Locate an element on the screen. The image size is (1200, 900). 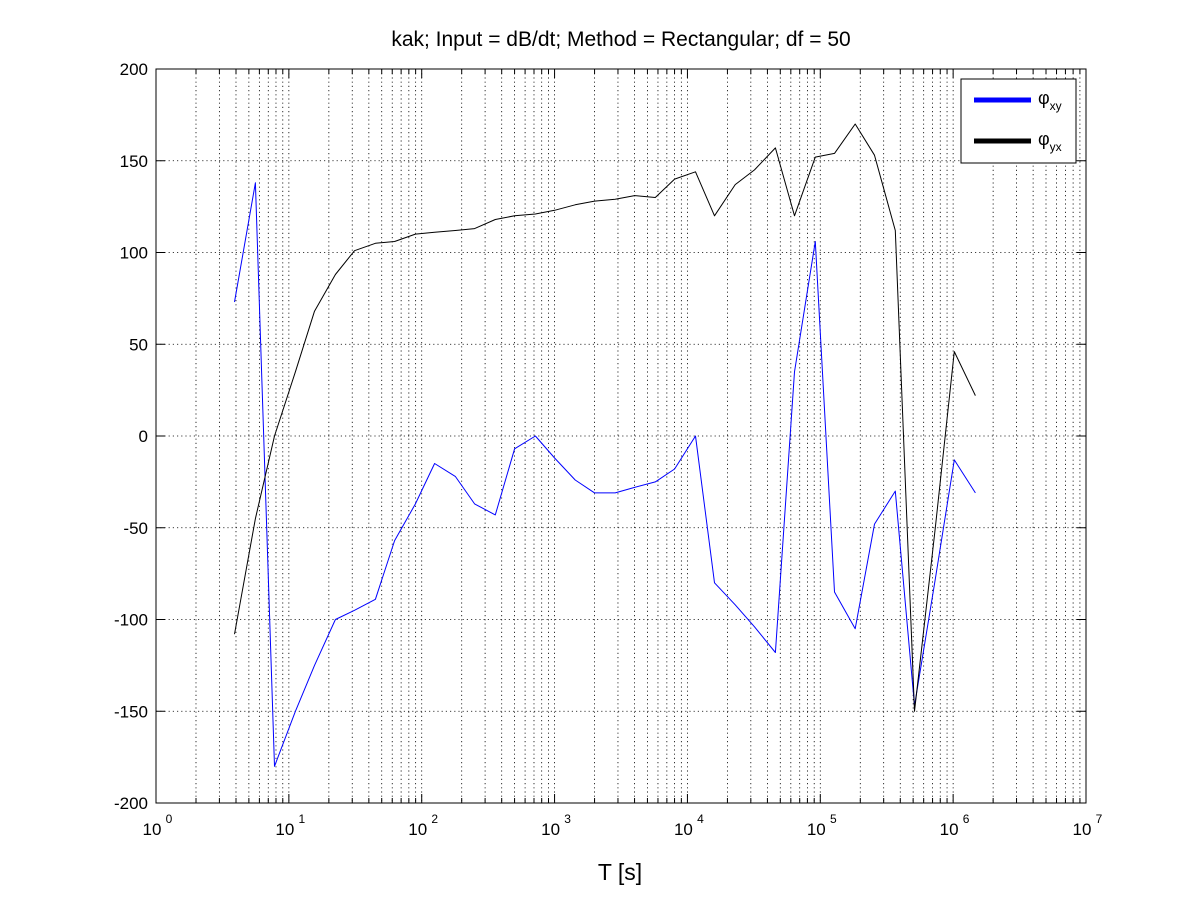
legend-label-phi-xy: φxy is located at coordinates (1050, 100).